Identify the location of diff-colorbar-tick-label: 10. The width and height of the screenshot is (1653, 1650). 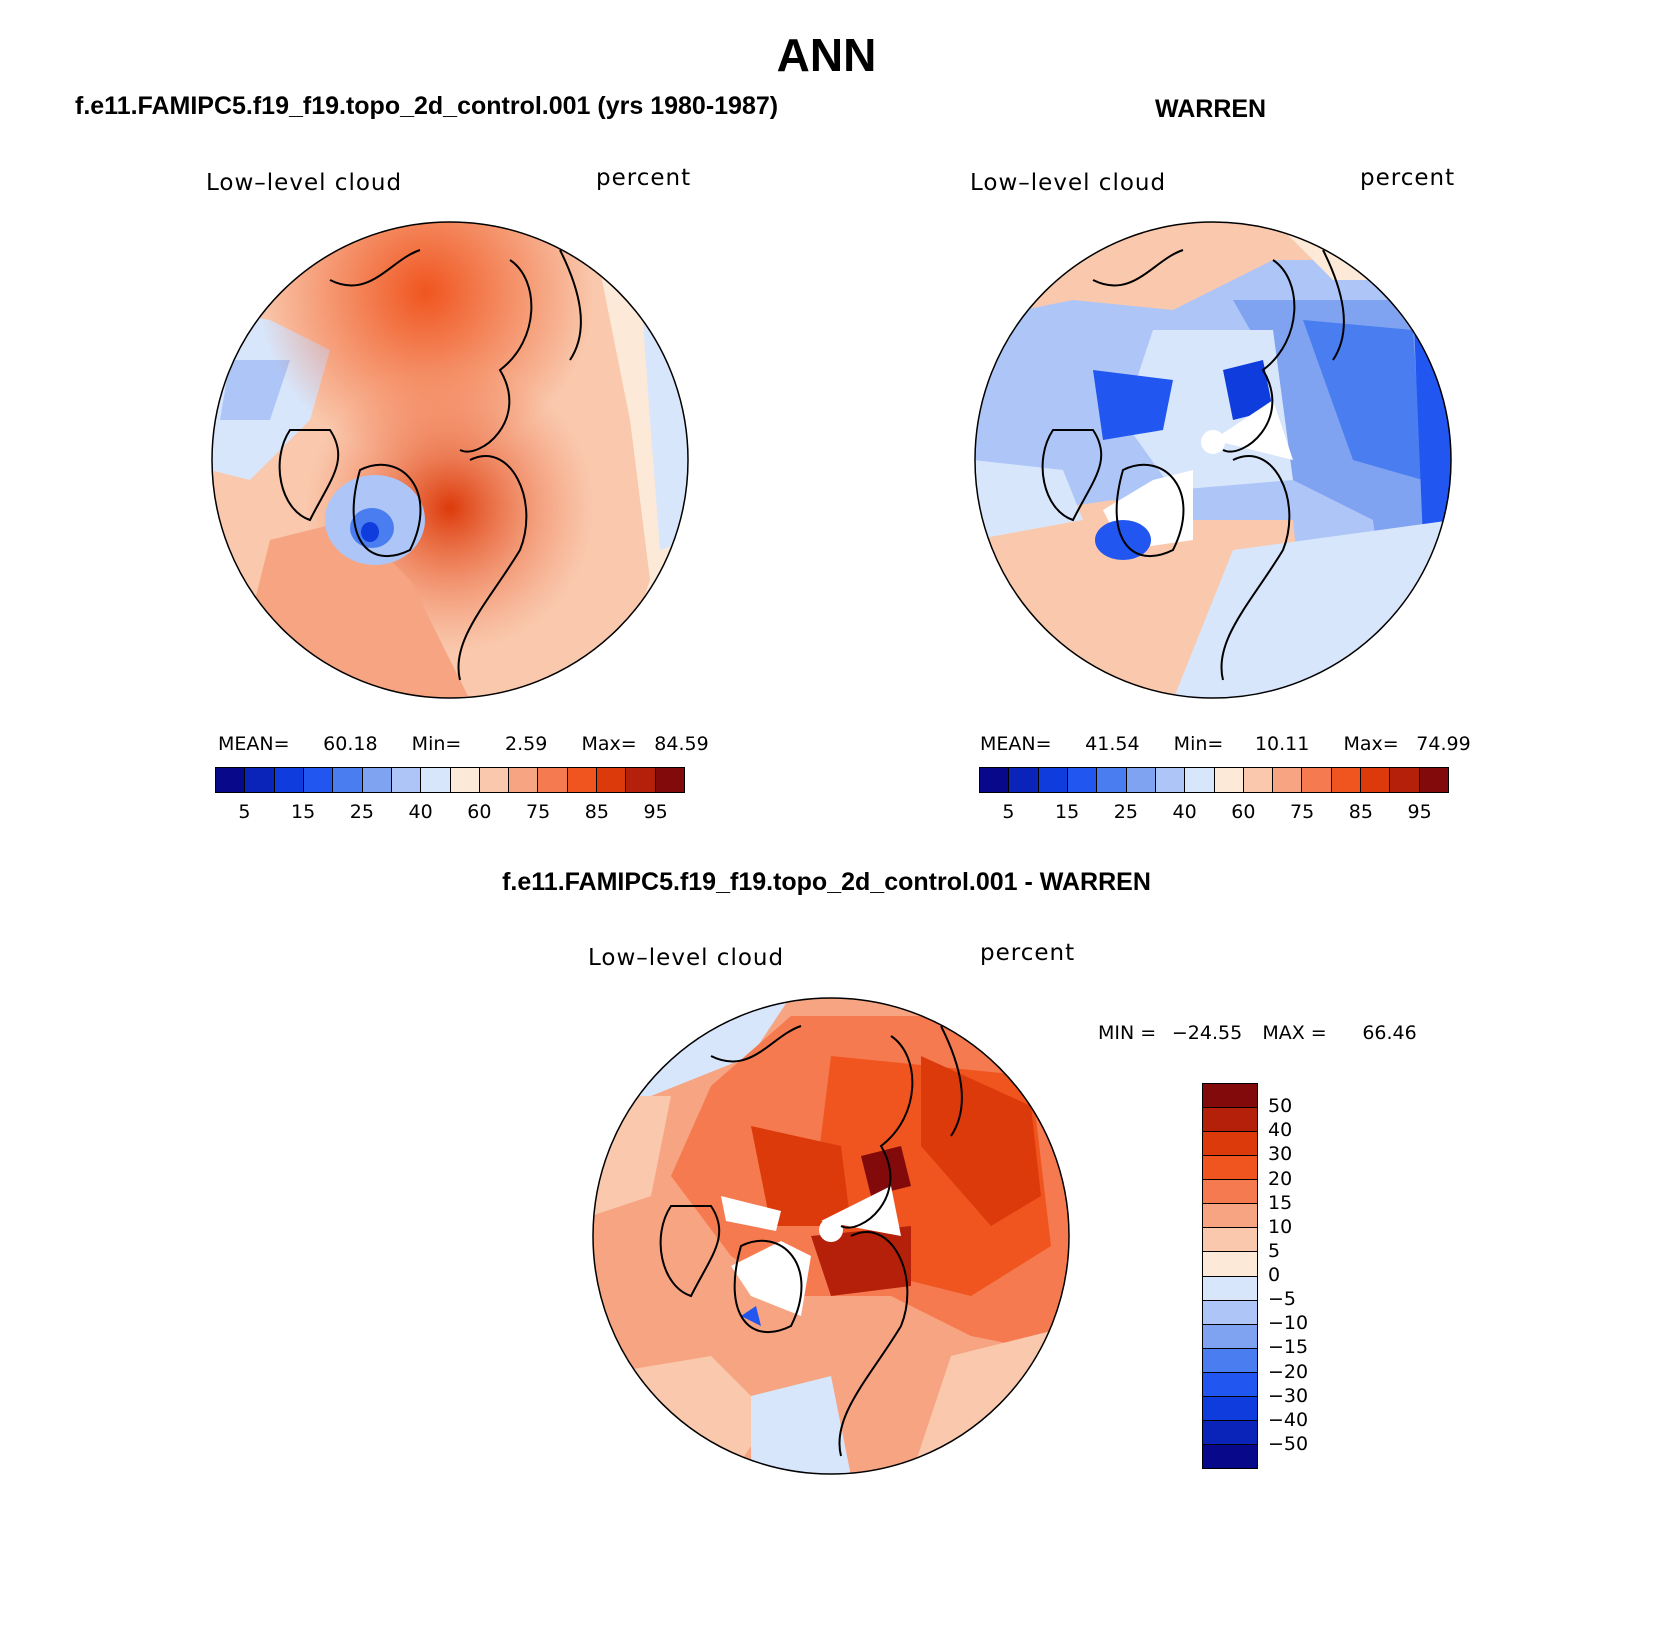
(1280, 1226).